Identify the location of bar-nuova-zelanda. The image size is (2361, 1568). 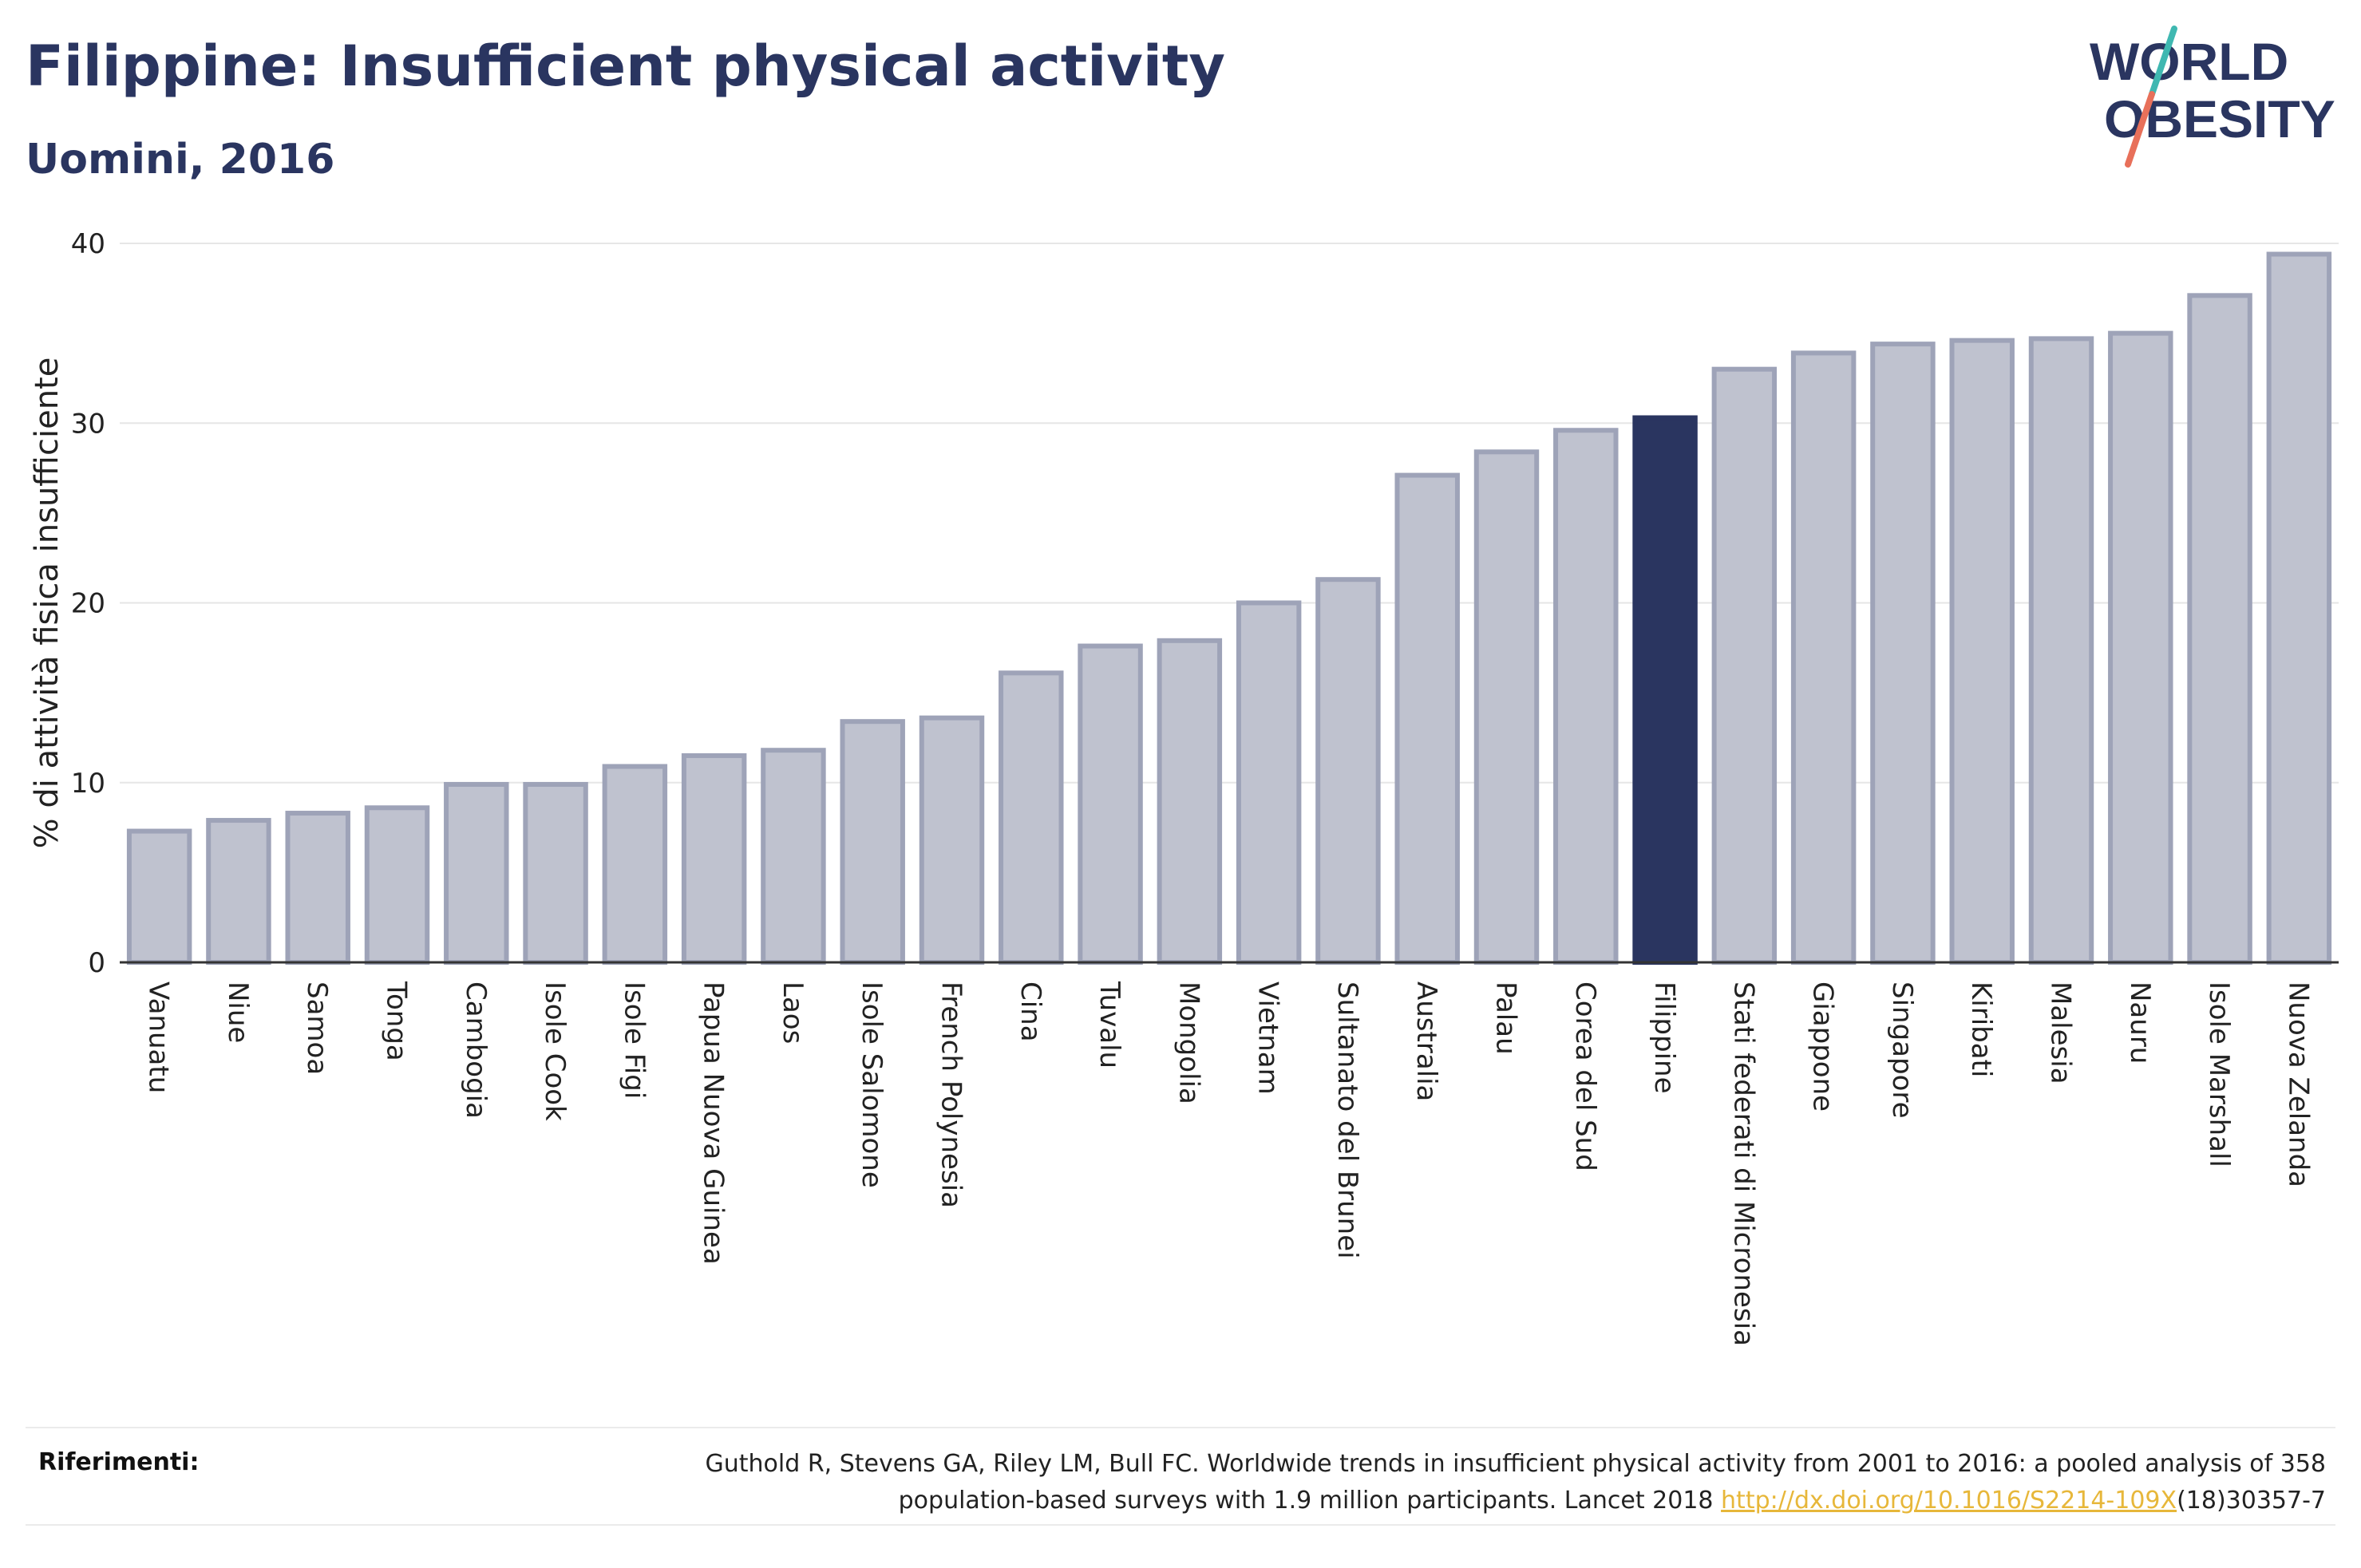
(2299, 608).